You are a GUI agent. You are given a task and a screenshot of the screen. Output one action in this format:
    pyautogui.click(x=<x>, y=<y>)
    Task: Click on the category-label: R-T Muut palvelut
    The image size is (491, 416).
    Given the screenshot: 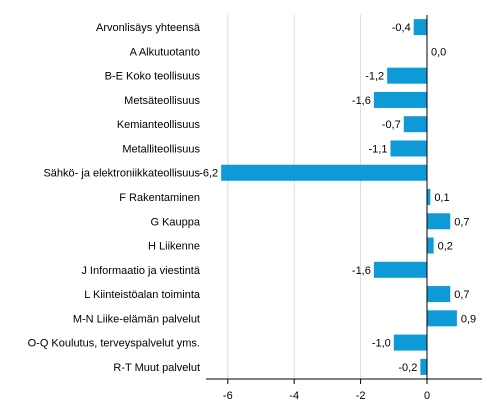 What is the action you would take?
    pyautogui.click(x=156, y=368)
    